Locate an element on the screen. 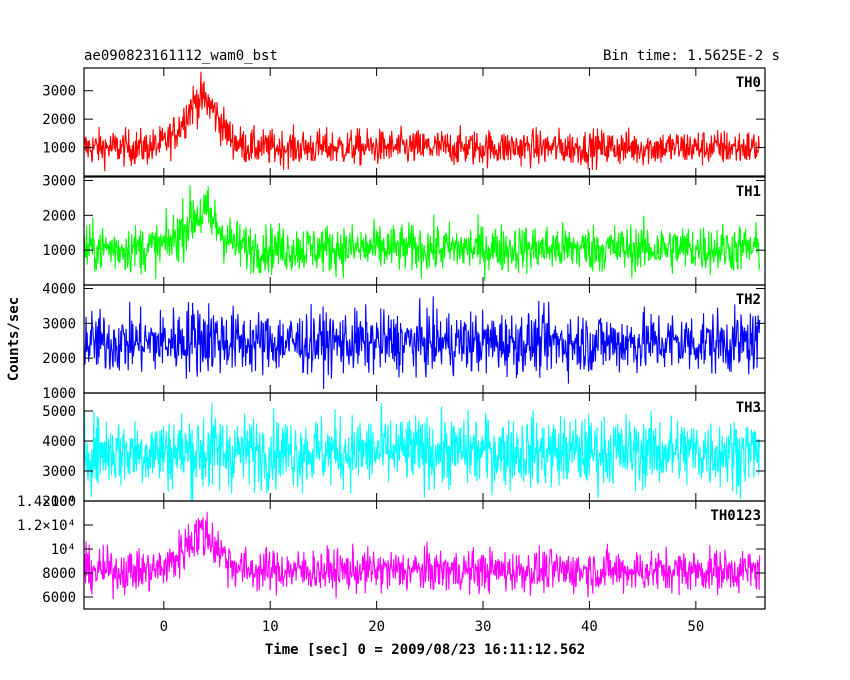 This screenshot has width=850, height=680. series-th2-line is located at coordinates (422, 343).